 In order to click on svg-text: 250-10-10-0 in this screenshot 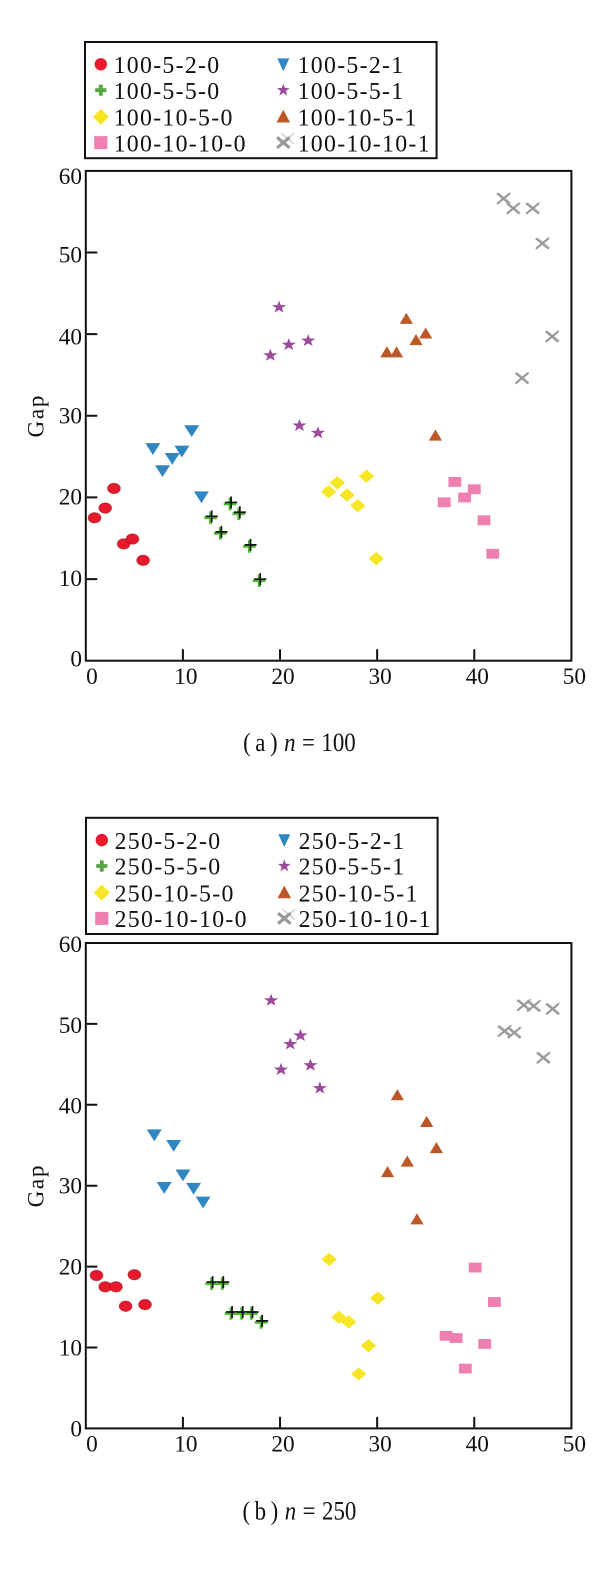, I will do `click(181, 920)`.